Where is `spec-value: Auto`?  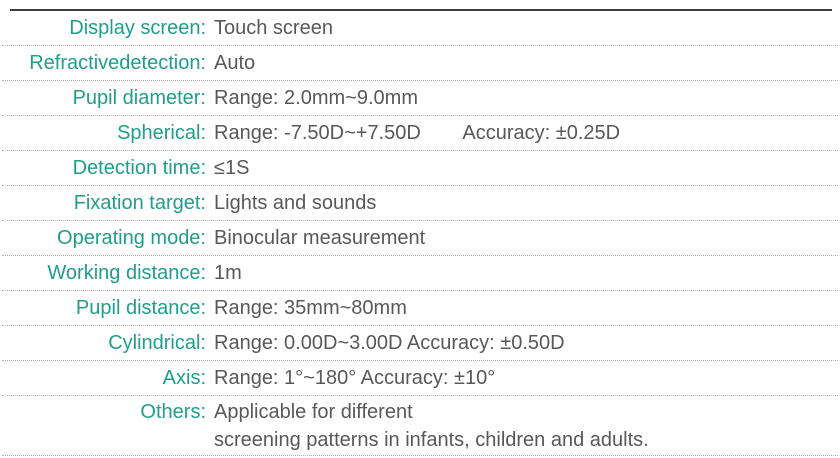
spec-value: Auto is located at coordinates (235, 63).